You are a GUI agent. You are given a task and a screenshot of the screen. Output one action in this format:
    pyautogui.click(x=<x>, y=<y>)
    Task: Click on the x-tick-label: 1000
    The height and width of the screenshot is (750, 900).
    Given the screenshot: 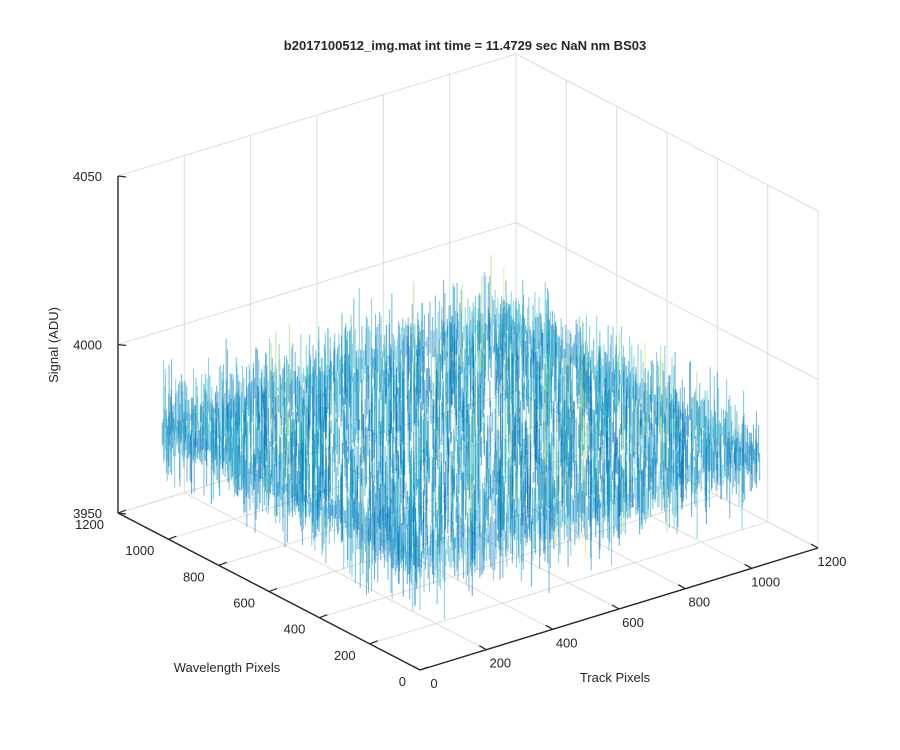 What is the action you would take?
    pyautogui.click(x=765, y=581)
    